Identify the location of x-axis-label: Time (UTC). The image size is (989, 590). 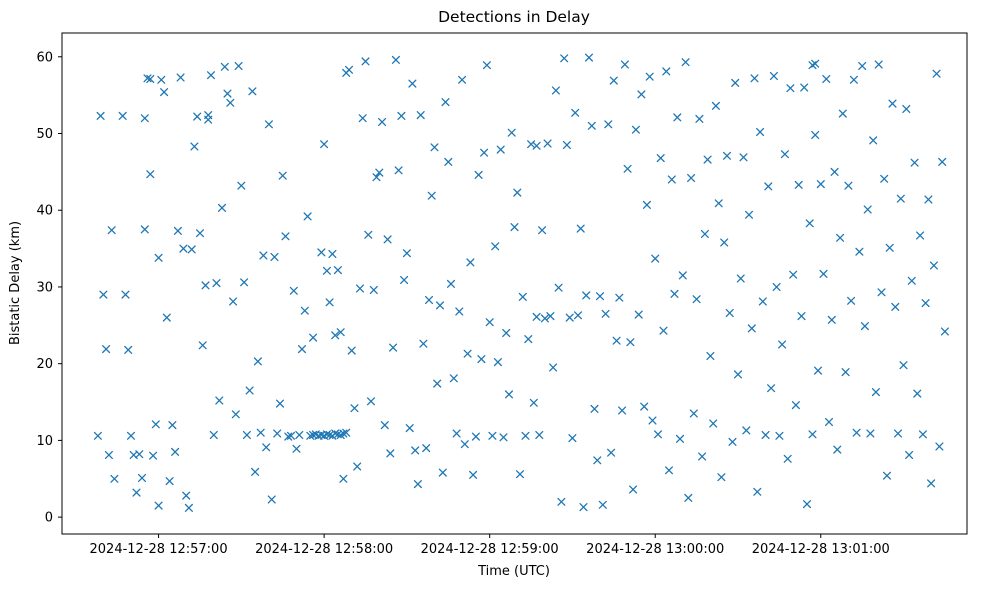
(513, 571).